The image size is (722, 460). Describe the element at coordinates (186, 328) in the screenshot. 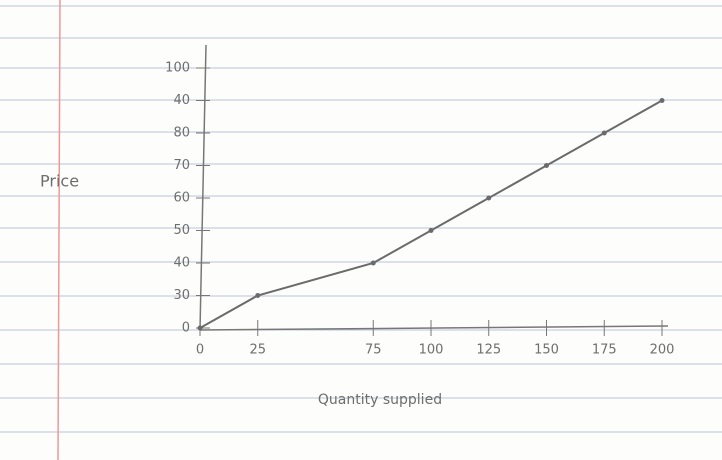

I see `y-tick-label: 0` at that location.